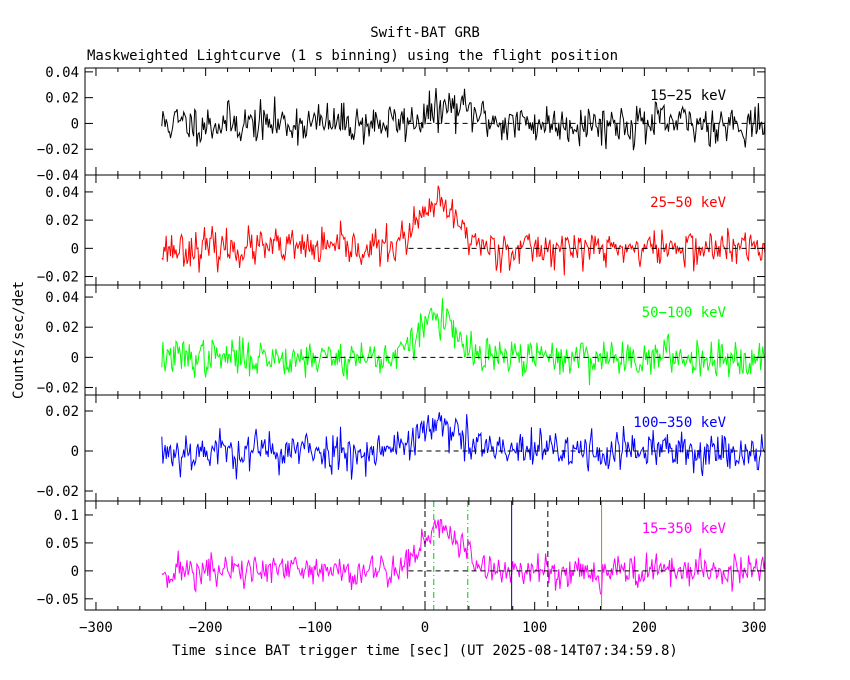 Image resolution: width=850 pixels, height=680 pixels. Describe the element at coordinates (684, 529) in the screenshot. I see `band-label-5: 15−350 keV` at that location.